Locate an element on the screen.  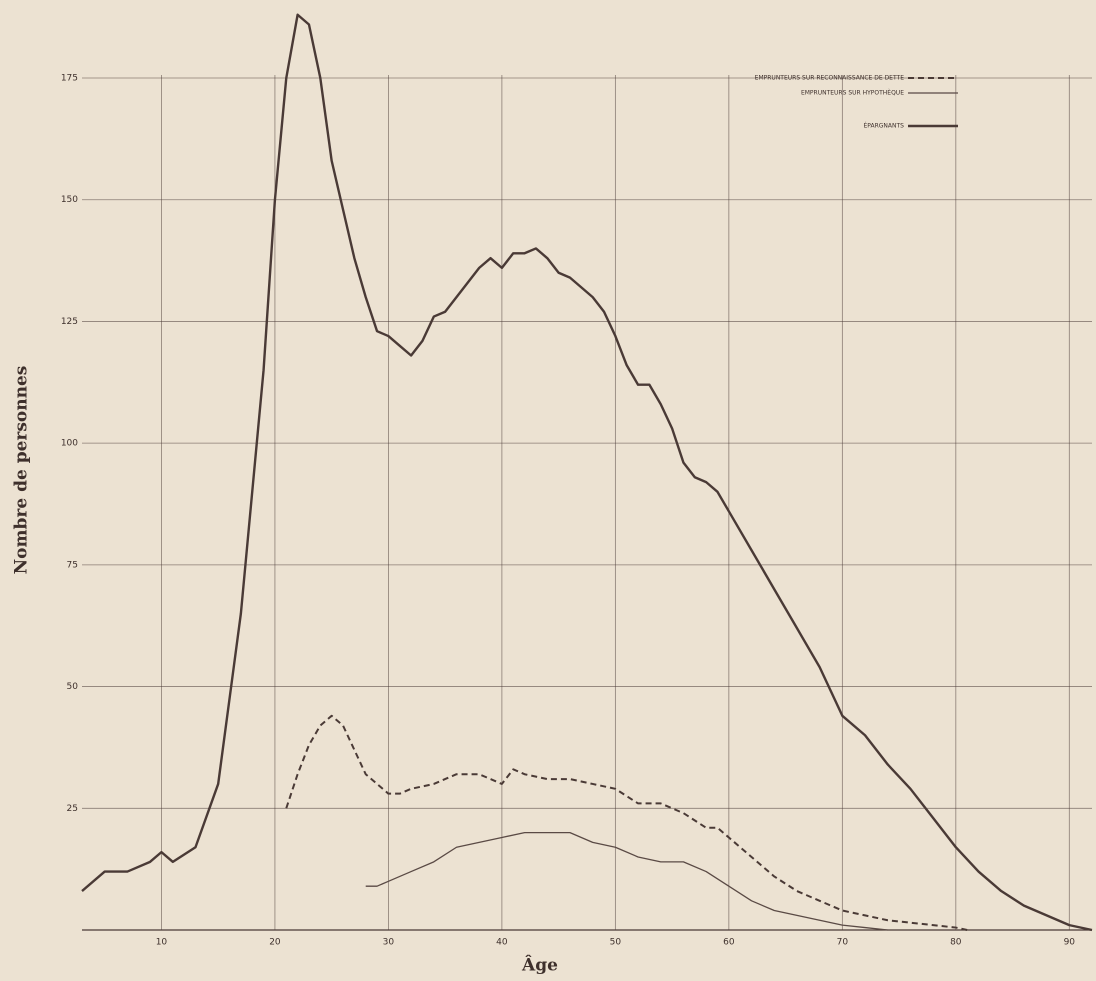
y-tick-label: 125 is located at coordinates (69, 322).